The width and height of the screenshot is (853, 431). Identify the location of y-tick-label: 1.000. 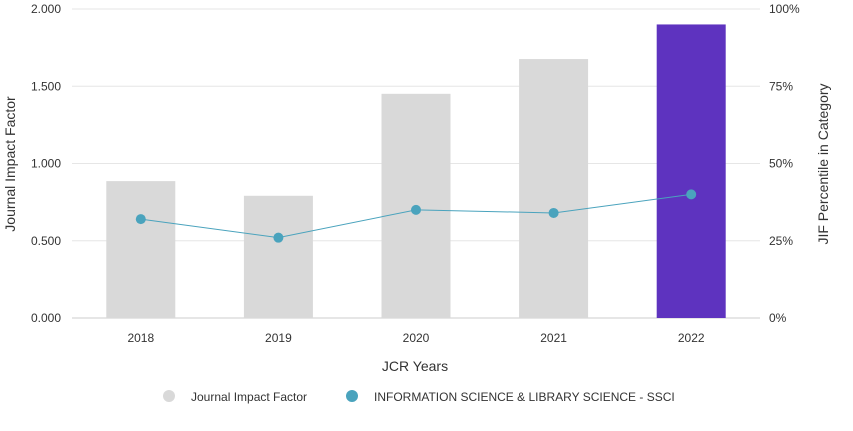
(46, 164).